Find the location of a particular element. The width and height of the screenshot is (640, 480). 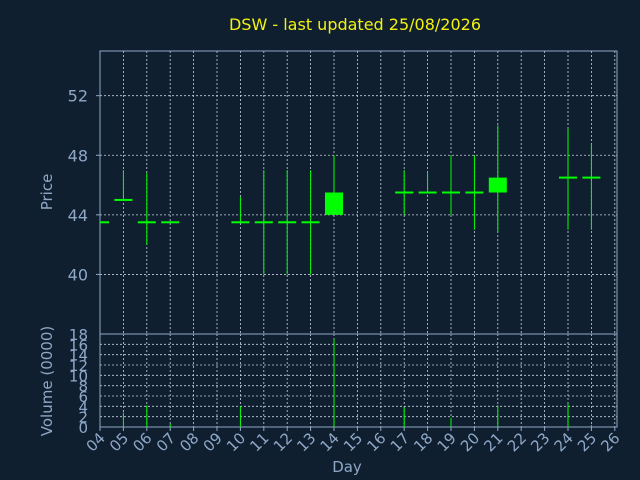

x-tick-label: 22 is located at coordinates (517, 442).